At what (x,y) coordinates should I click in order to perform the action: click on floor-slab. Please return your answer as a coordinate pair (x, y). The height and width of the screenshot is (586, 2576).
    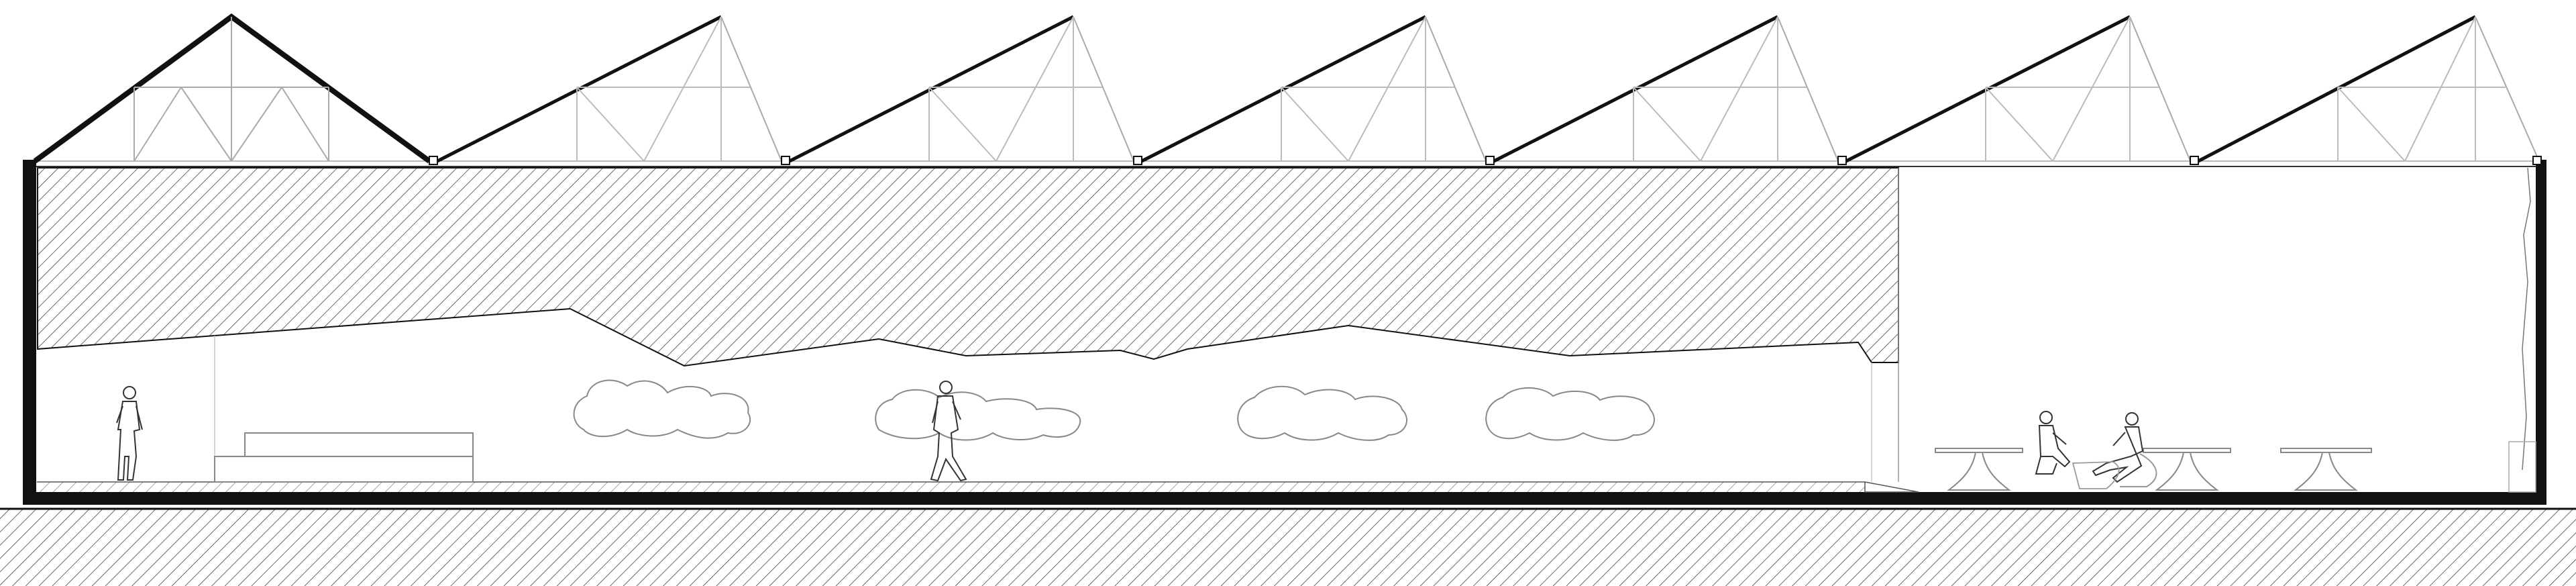
    Looking at the image, I should click on (1284, 498).